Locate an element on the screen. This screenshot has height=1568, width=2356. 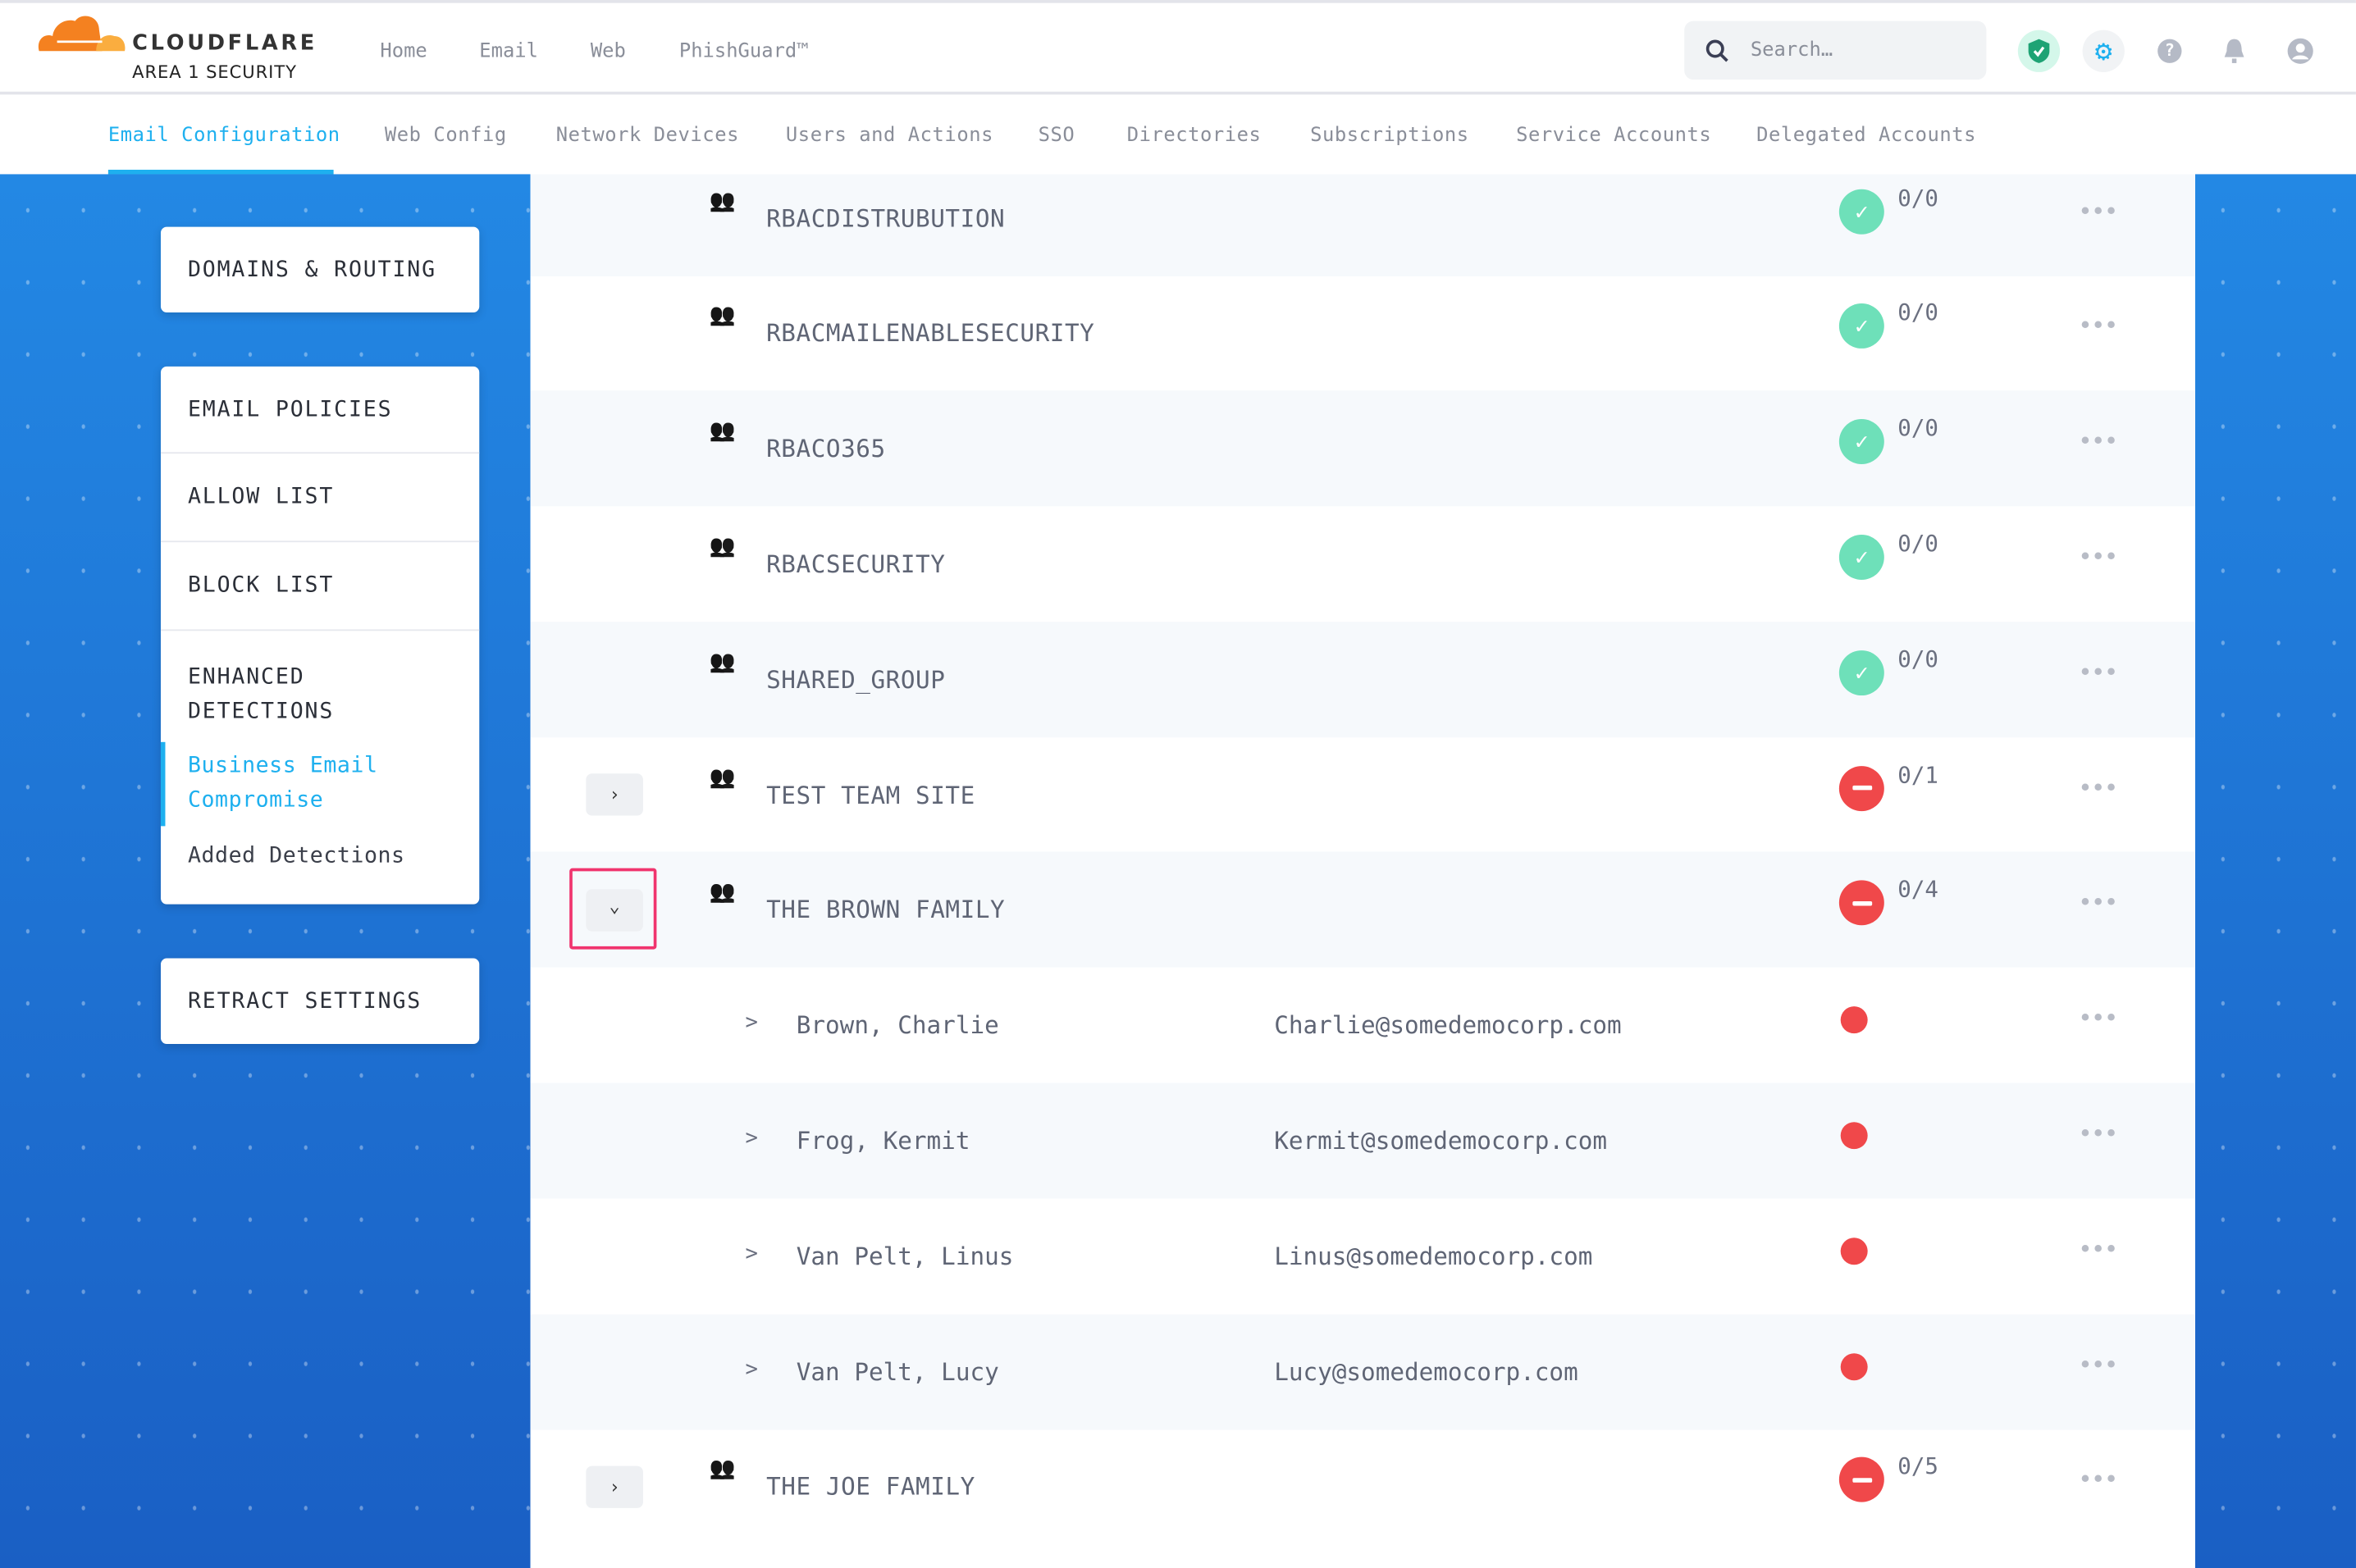
group-row: 👥 RBACMAILENABLESECURITY ✓ 0/0 ••• is located at coordinates (1363, 334).